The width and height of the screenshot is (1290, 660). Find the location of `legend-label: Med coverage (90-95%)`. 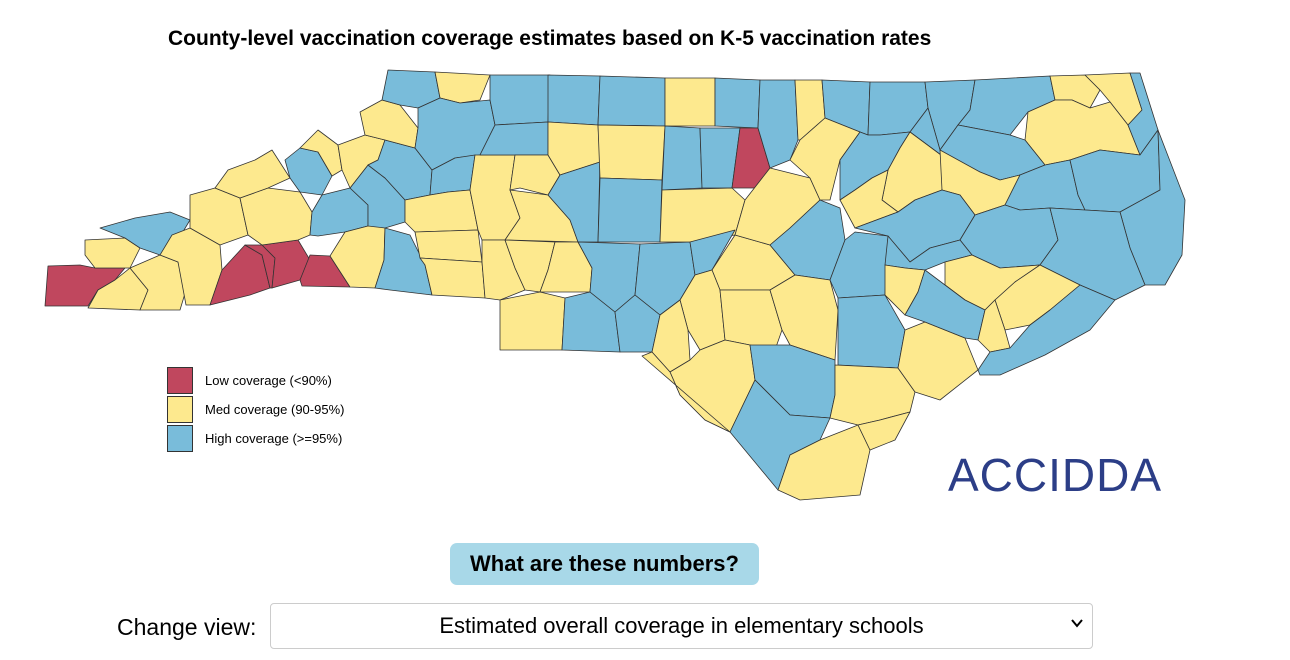

legend-label: Med coverage (90-95%) is located at coordinates (275, 409).